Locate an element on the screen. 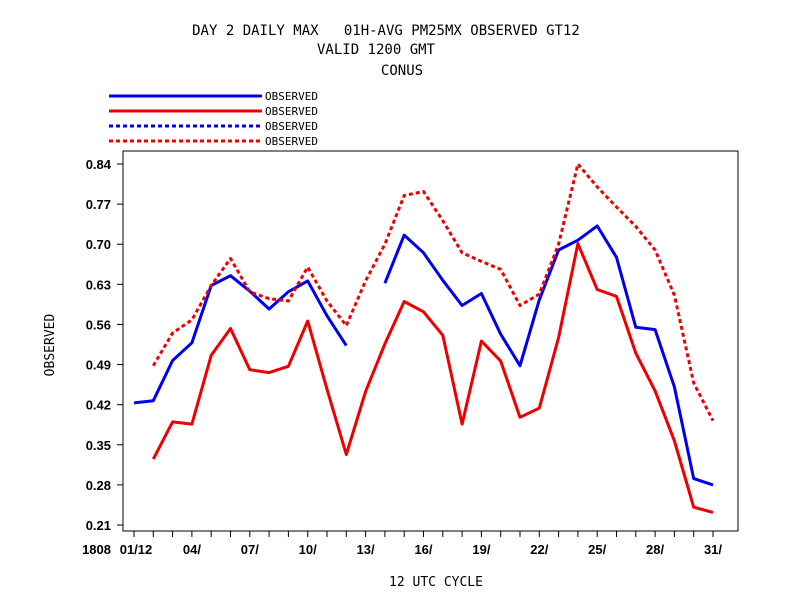  y-tick-label: 0.56 is located at coordinates (98, 324).